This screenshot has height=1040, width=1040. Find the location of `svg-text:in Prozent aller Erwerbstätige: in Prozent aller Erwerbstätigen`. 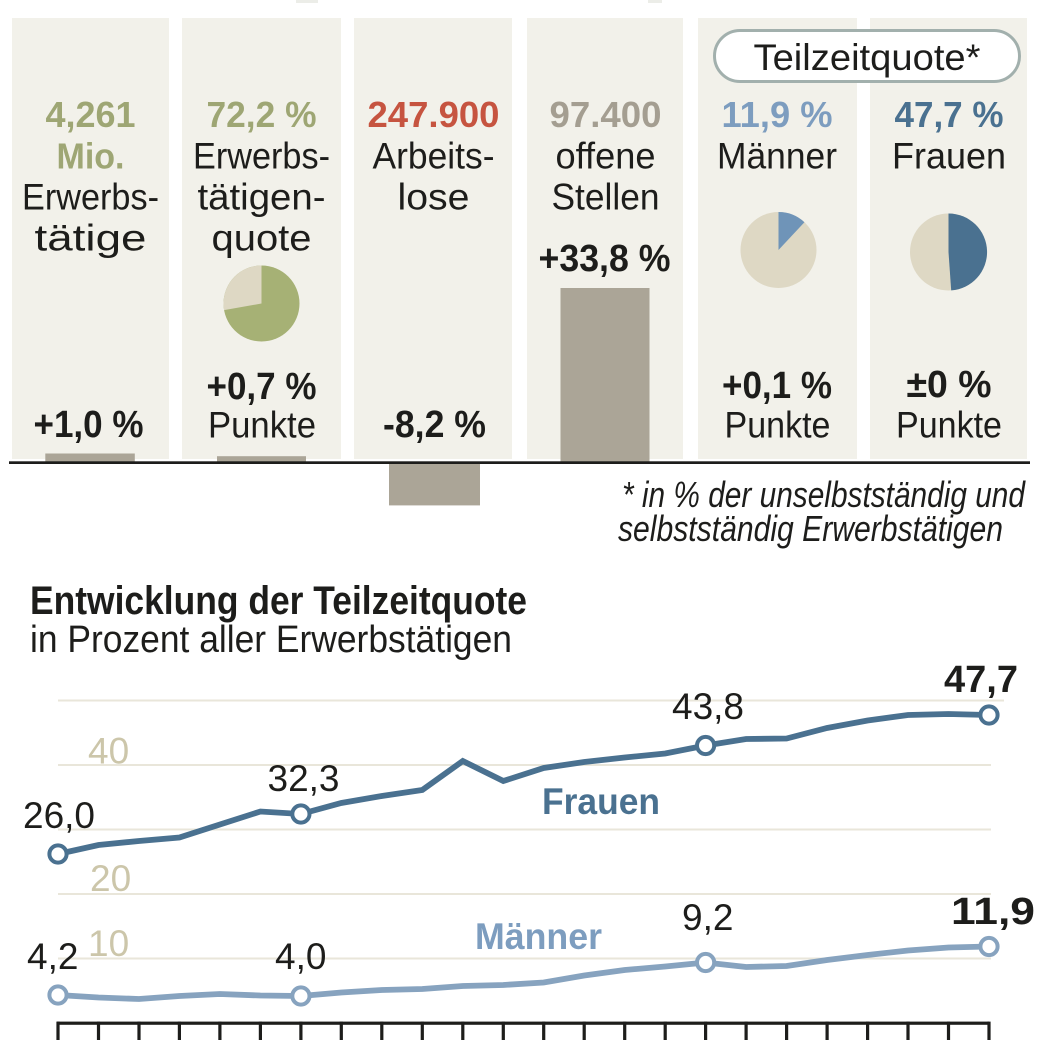

svg-text:in Prozent aller Erwerbstätige: in Prozent aller Erwerbstätigen is located at coordinates (271, 640).